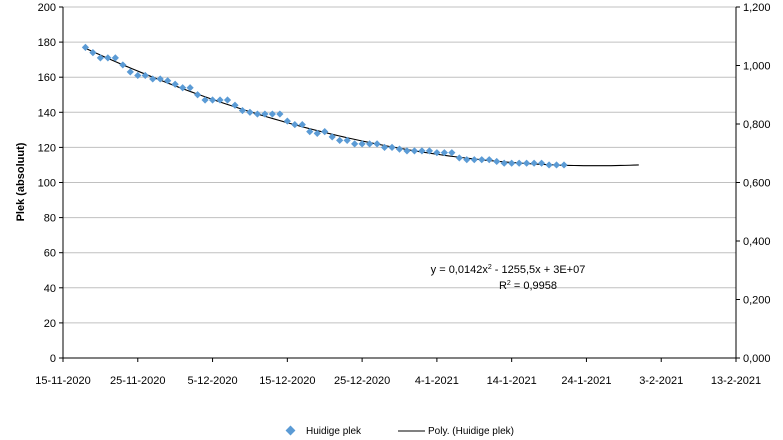 The image size is (783, 440). Describe the element at coordinates (50, 219) in the screenshot. I see `y-tick-label: 80` at that location.